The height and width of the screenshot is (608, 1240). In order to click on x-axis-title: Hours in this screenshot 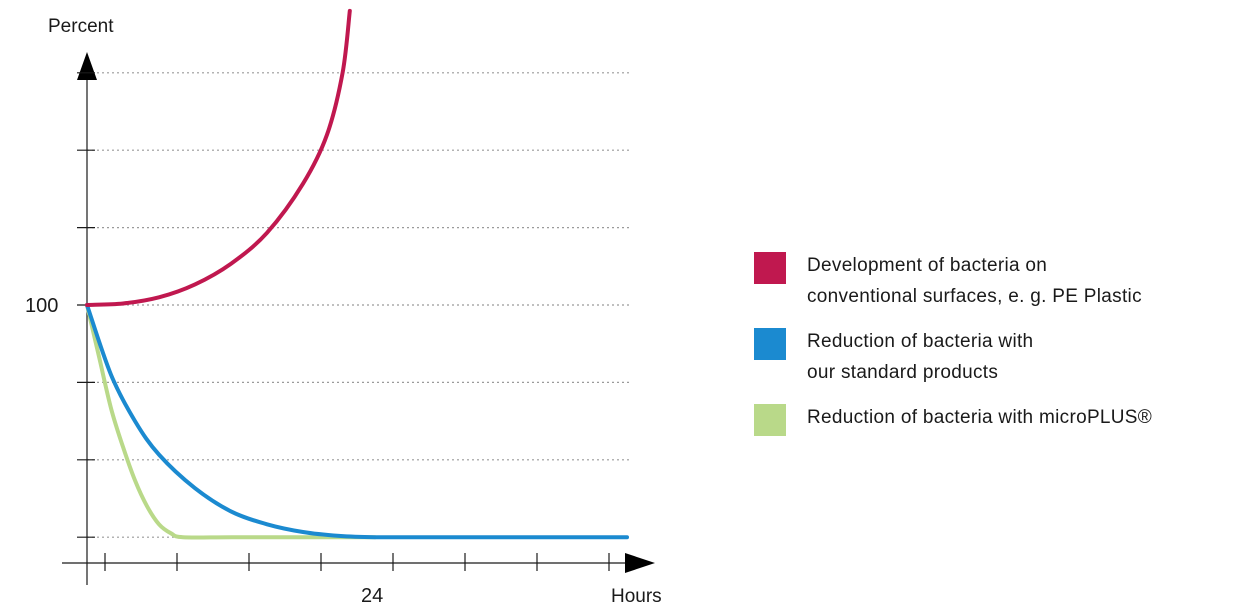, I will do `click(636, 596)`.